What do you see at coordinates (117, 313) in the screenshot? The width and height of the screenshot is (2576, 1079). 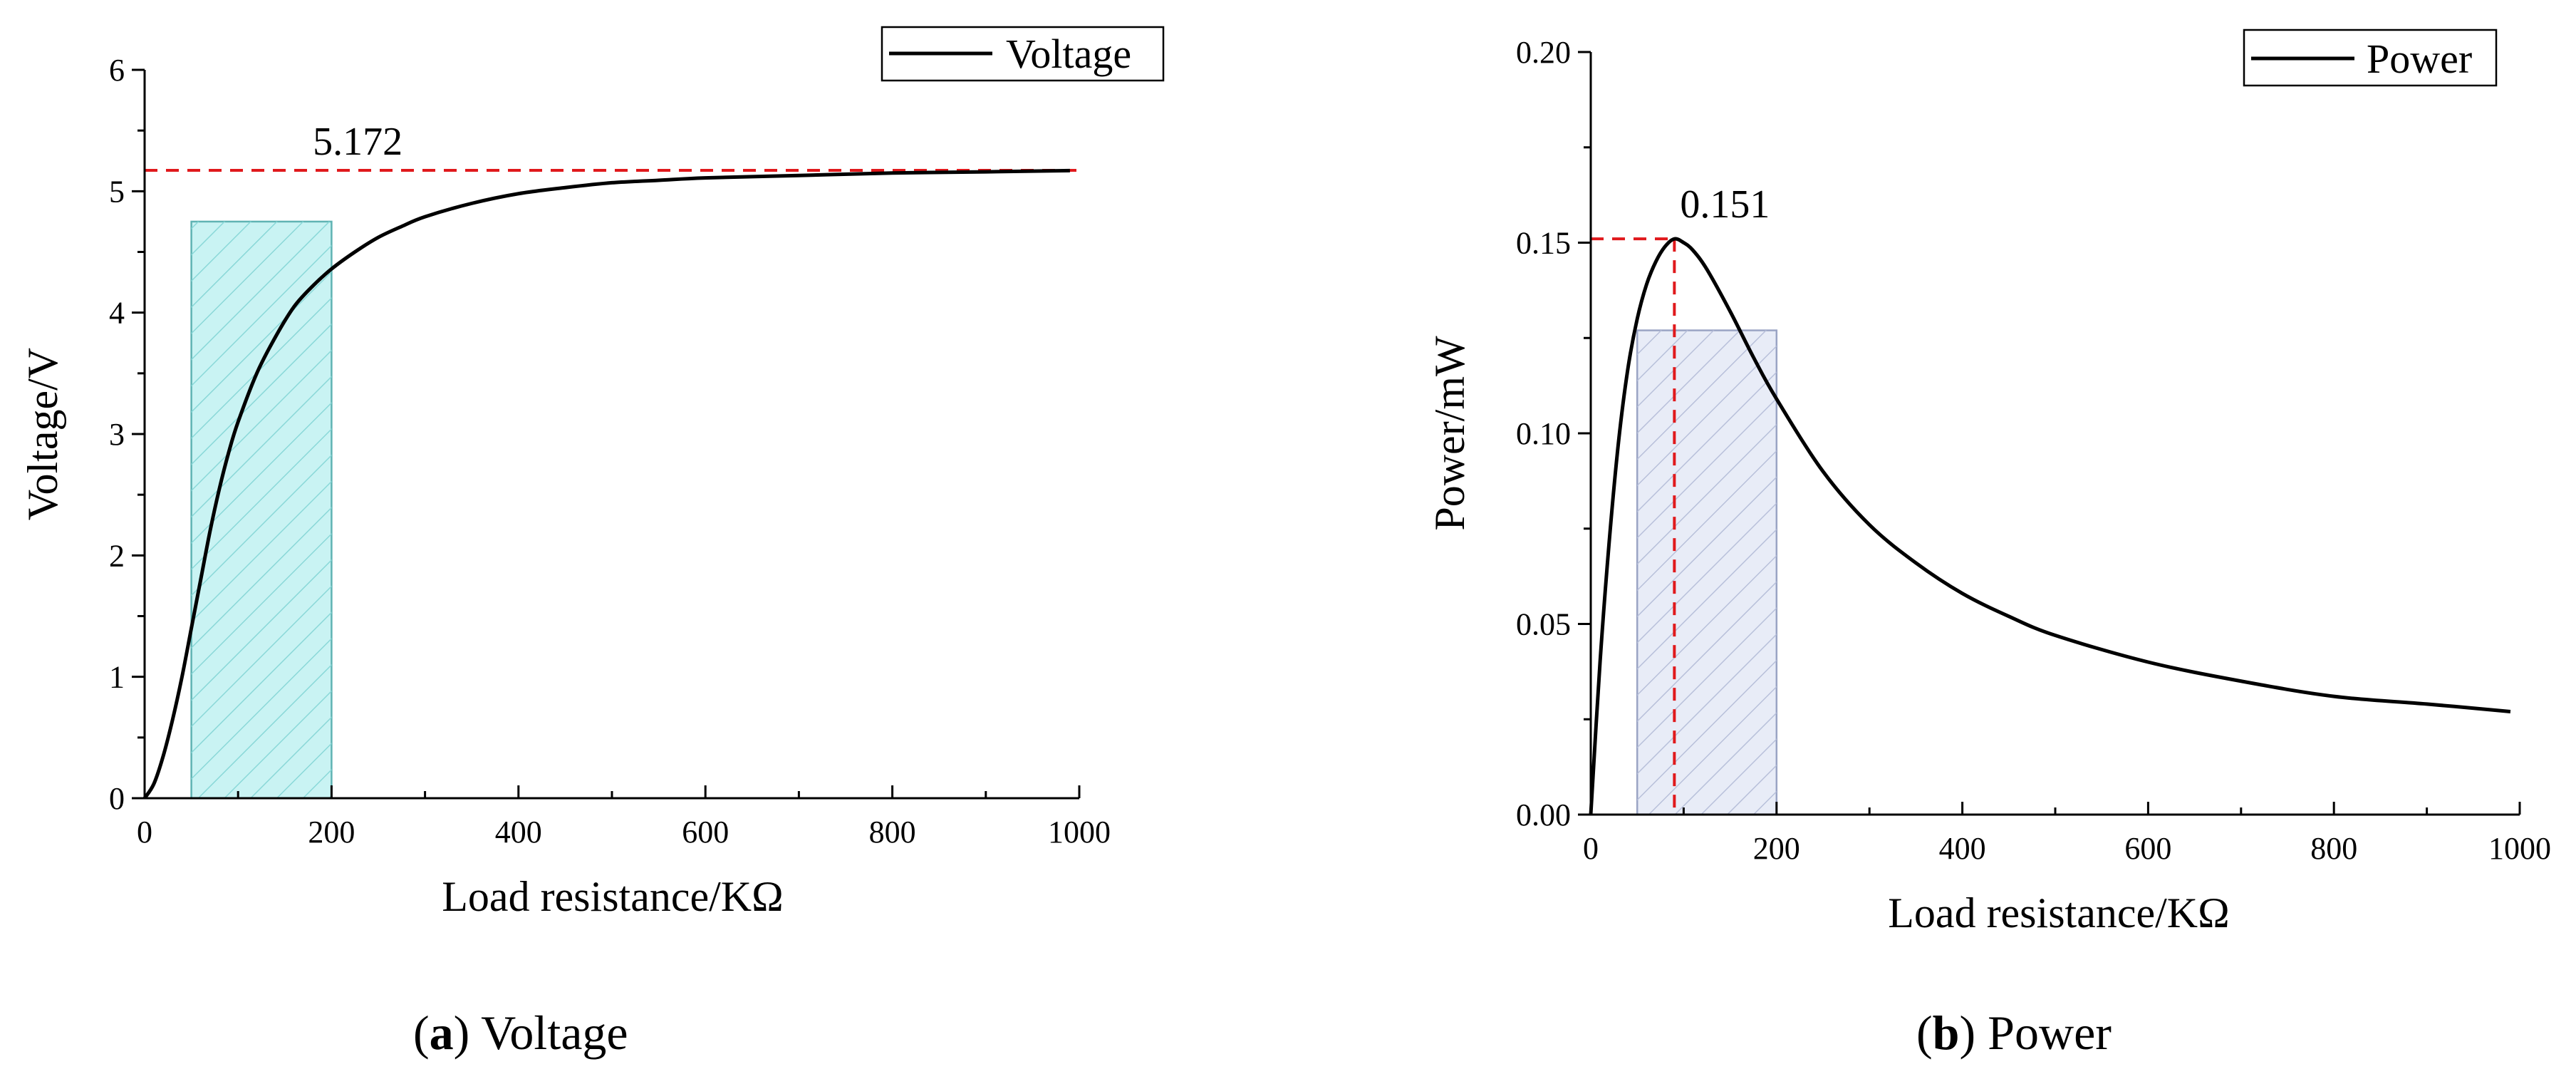 I see `y-tick-label: 4` at bounding box center [117, 313].